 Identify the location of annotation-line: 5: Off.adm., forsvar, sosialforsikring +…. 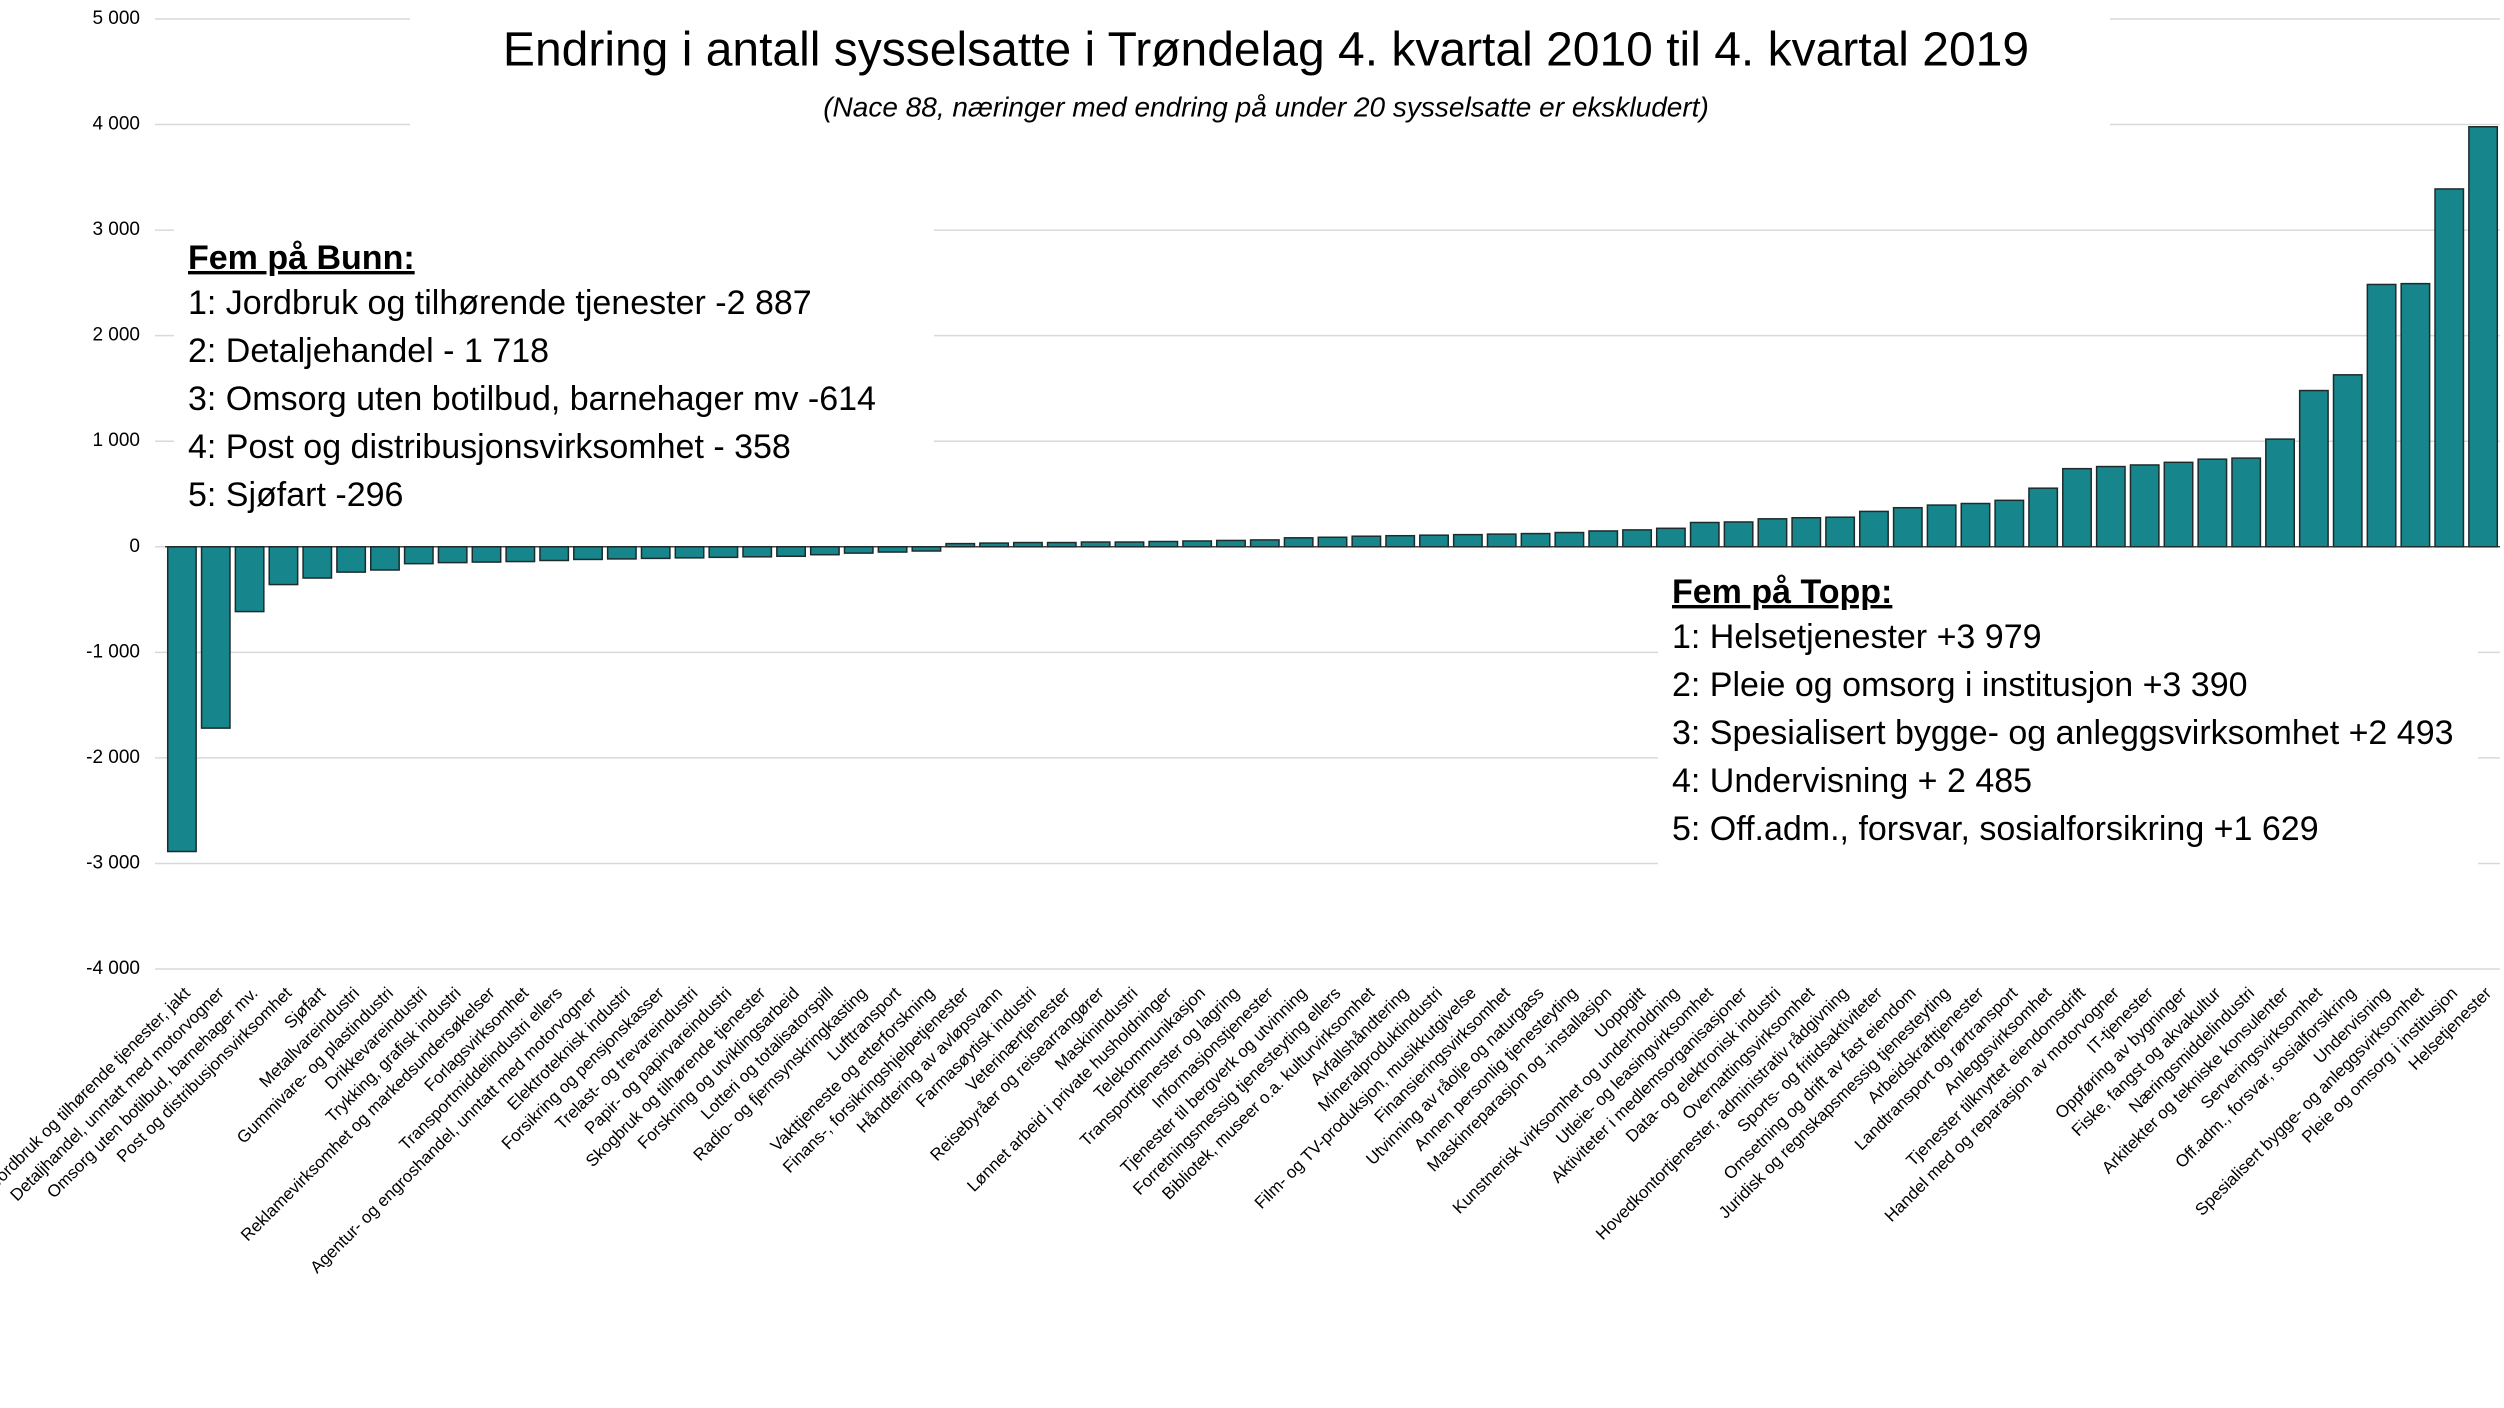
(1995, 829).